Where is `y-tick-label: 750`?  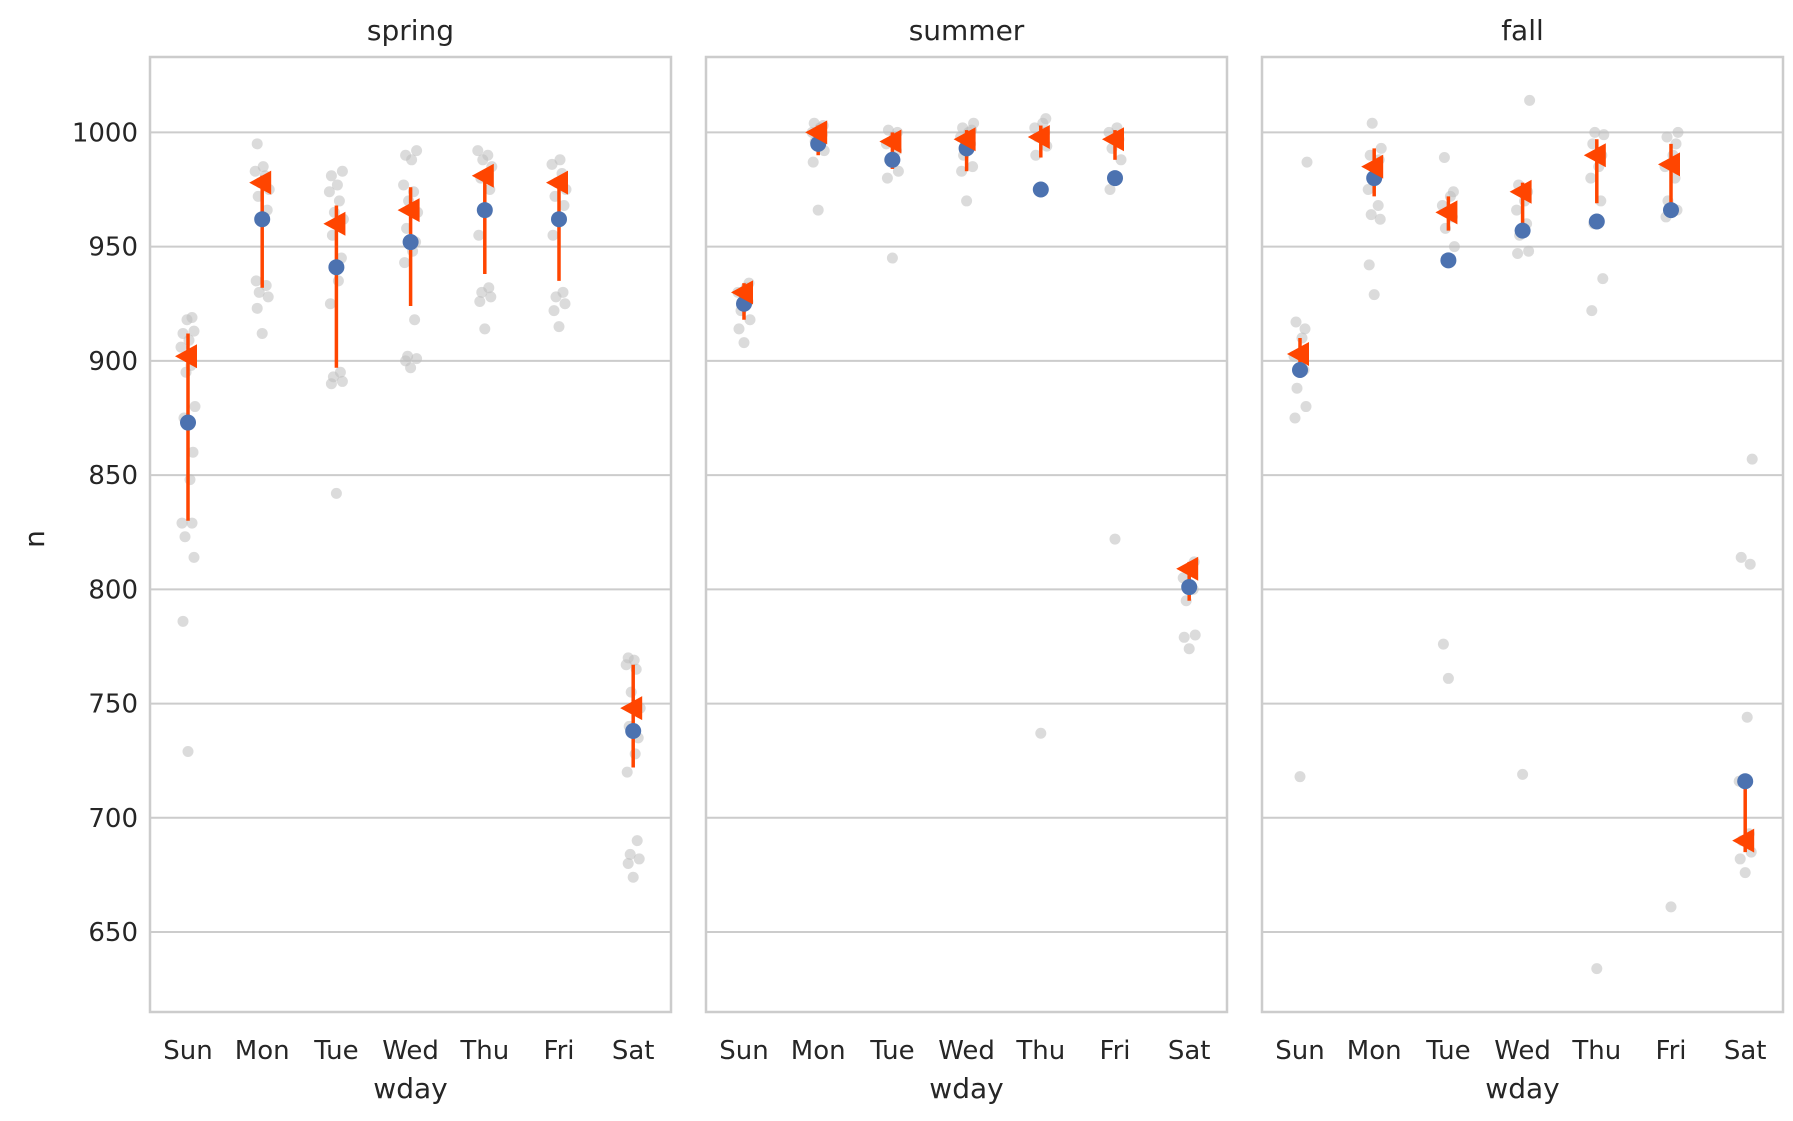 y-tick-label: 750 is located at coordinates (113, 705).